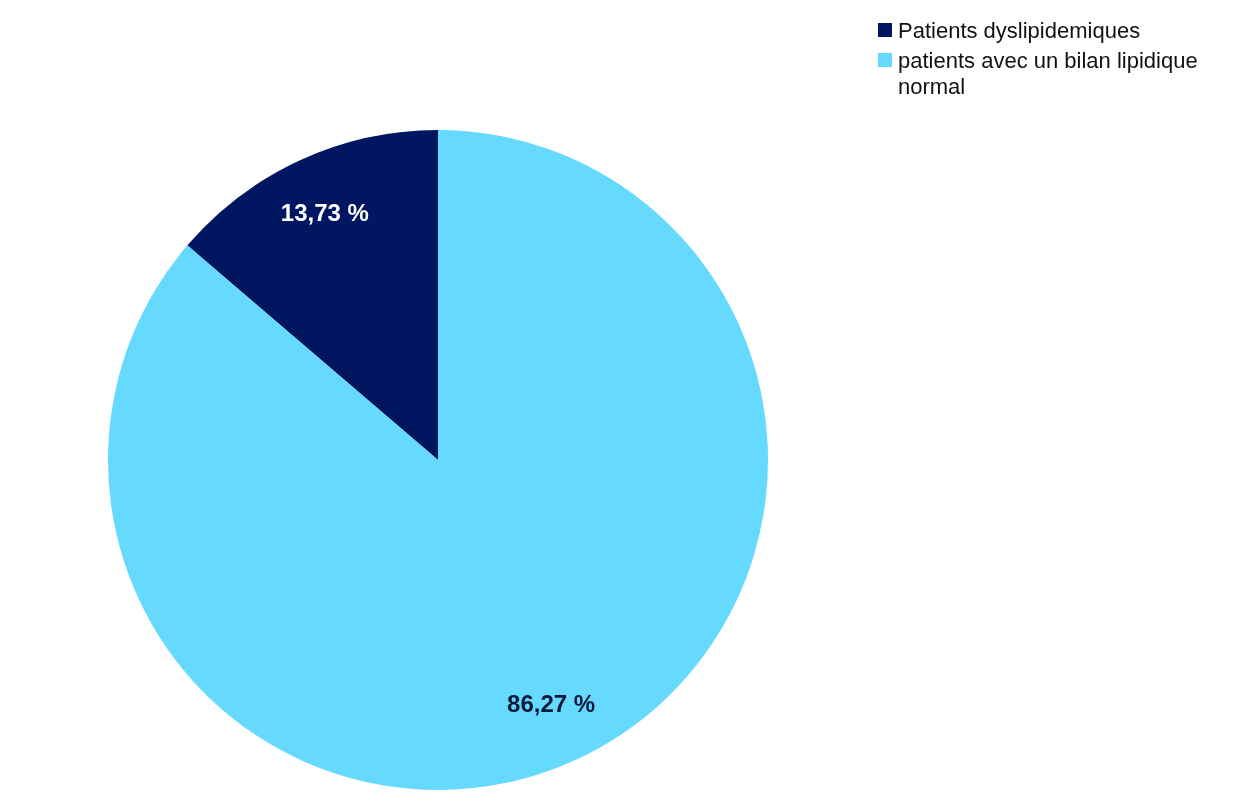 The height and width of the screenshot is (806, 1235). What do you see at coordinates (324, 212) in the screenshot?
I see `data-label: 13,73 %` at bounding box center [324, 212].